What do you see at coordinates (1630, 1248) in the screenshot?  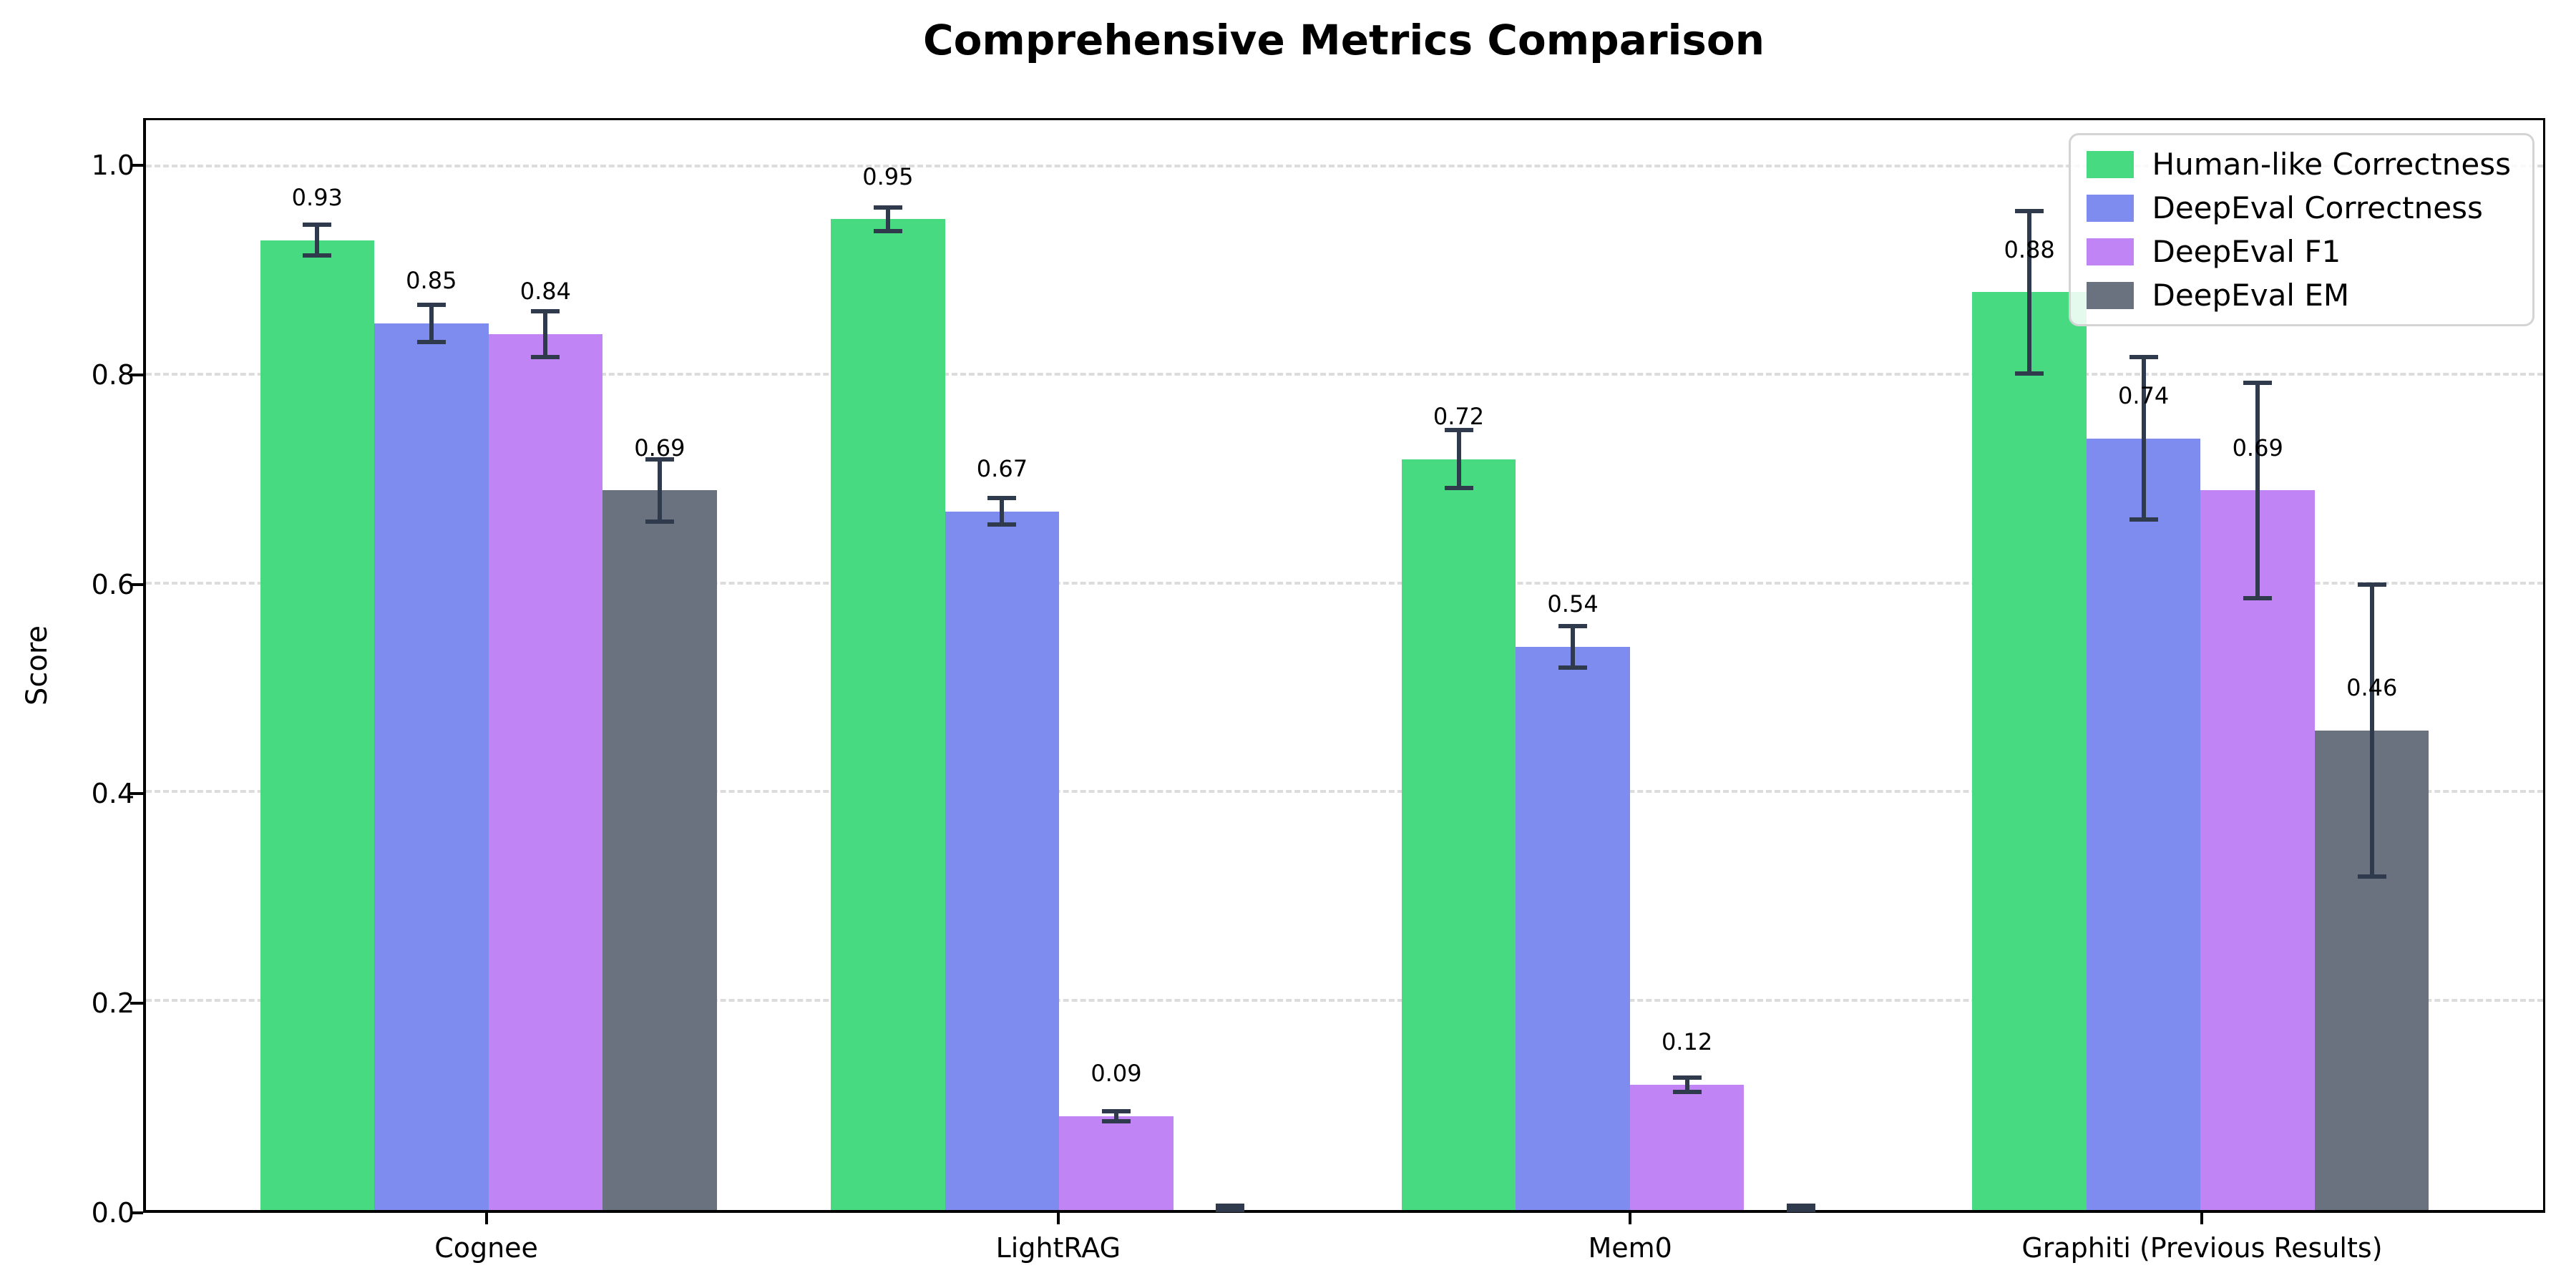 I see `x-tick-label: Mem0` at bounding box center [1630, 1248].